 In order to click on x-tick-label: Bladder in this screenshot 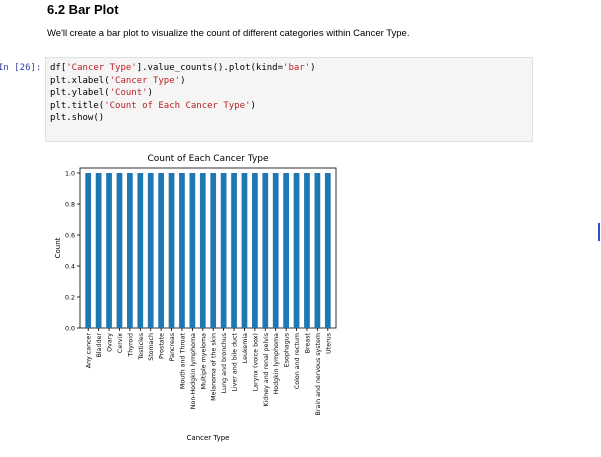, I will do `click(99, 345)`.